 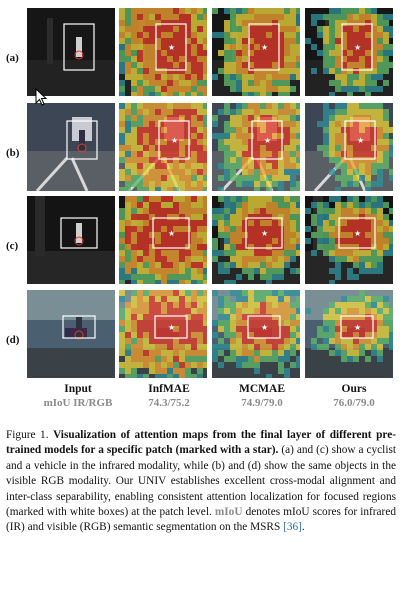 I want to click on row-label-d: (d), so click(x=13, y=340).